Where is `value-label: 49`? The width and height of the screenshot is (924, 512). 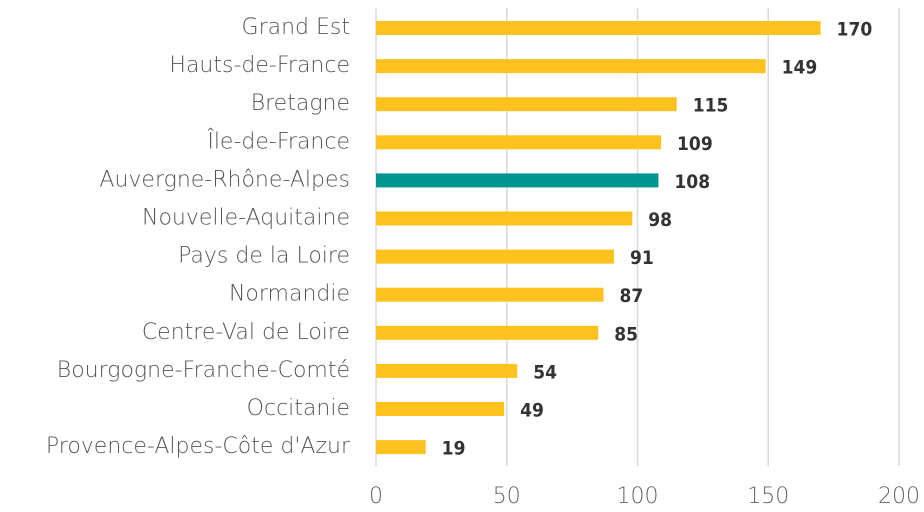
value-label: 49 is located at coordinates (532, 411).